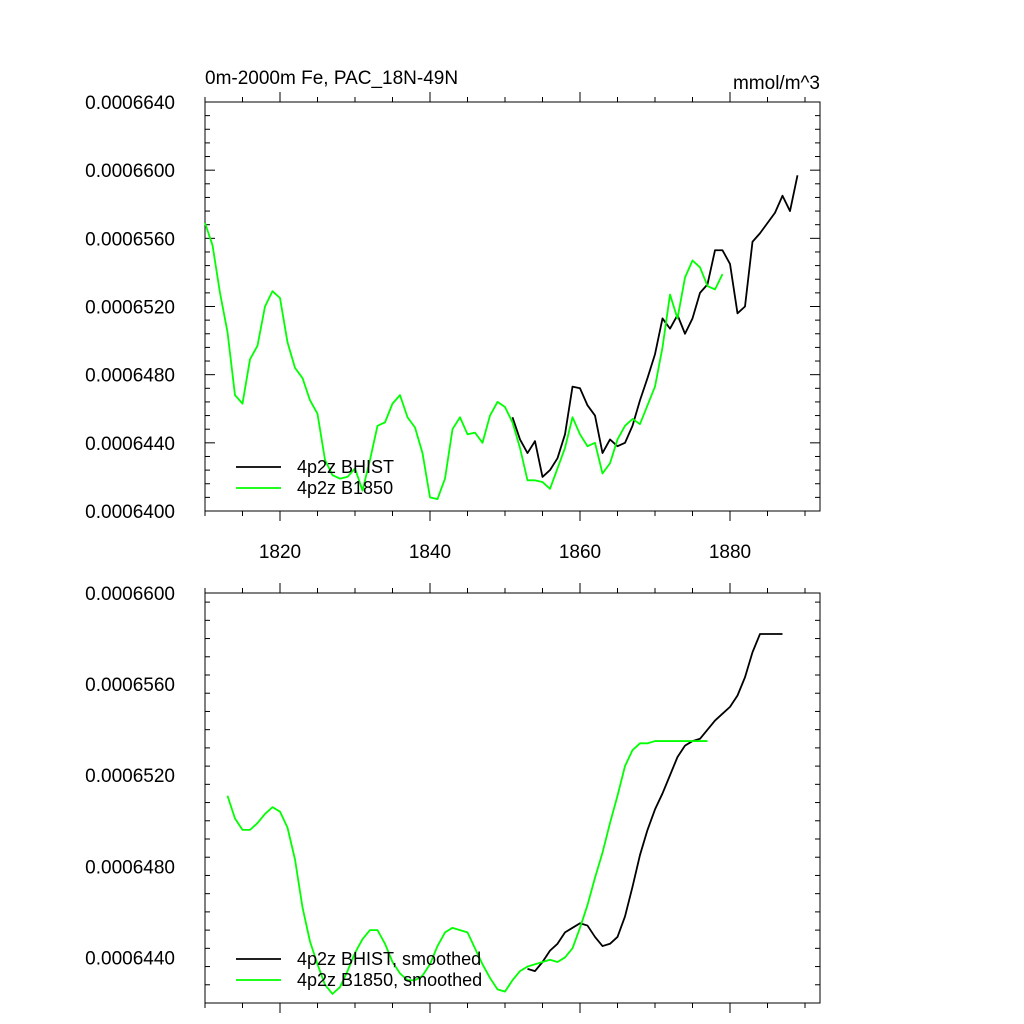 This screenshot has height=1024, width=1024. What do you see at coordinates (130, 512) in the screenshot?
I see `y-tick-label: 0.0006400` at bounding box center [130, 512].